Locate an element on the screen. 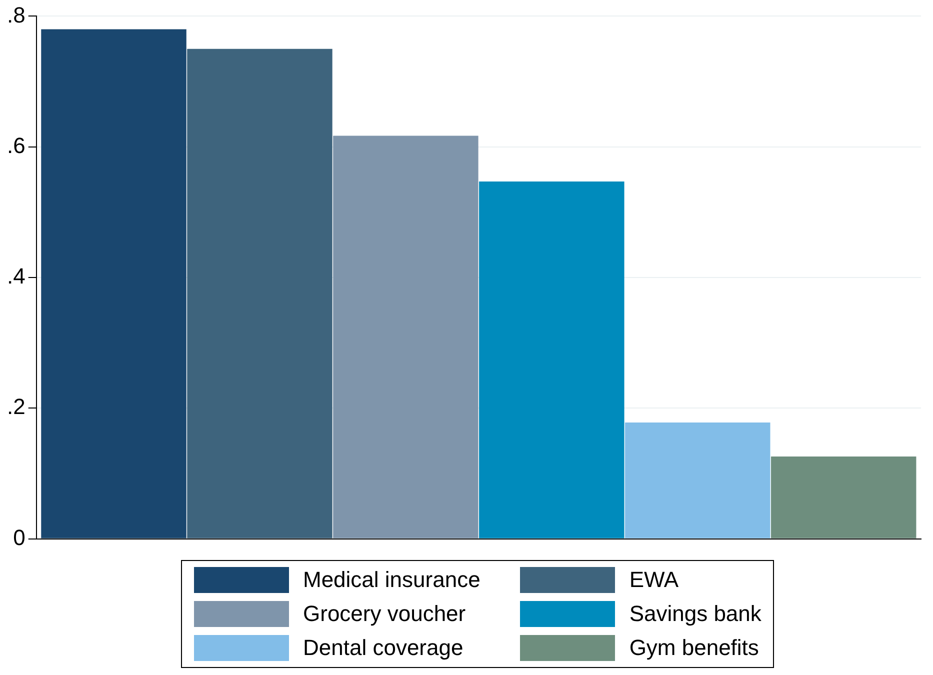 This screenshot has width=933, height=675. y-tick-label: .4 is located at coordinates (16, 276).